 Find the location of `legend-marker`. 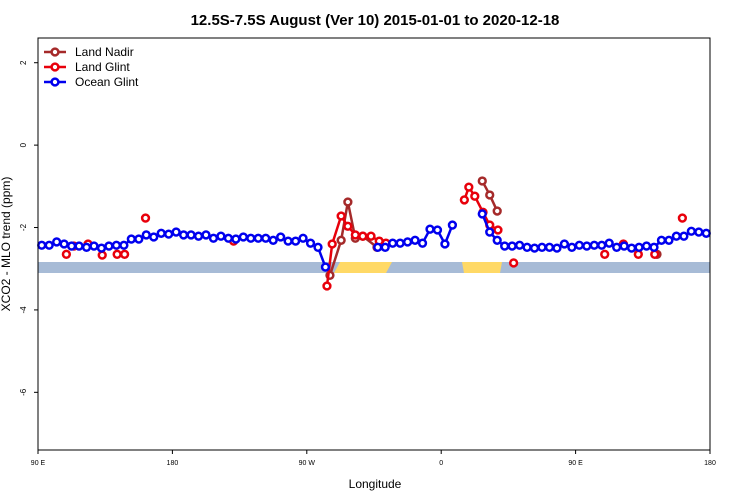

legend-marker is located at coordinates (55, 52).